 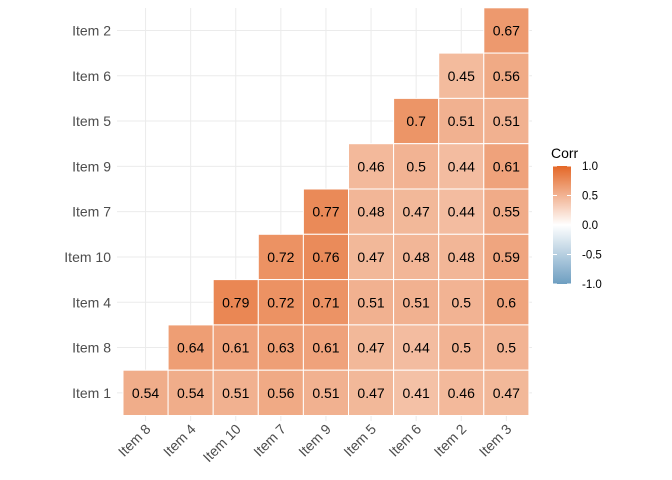 I want to click on cell-value-label: 0.71, so click(x=325, y=302).